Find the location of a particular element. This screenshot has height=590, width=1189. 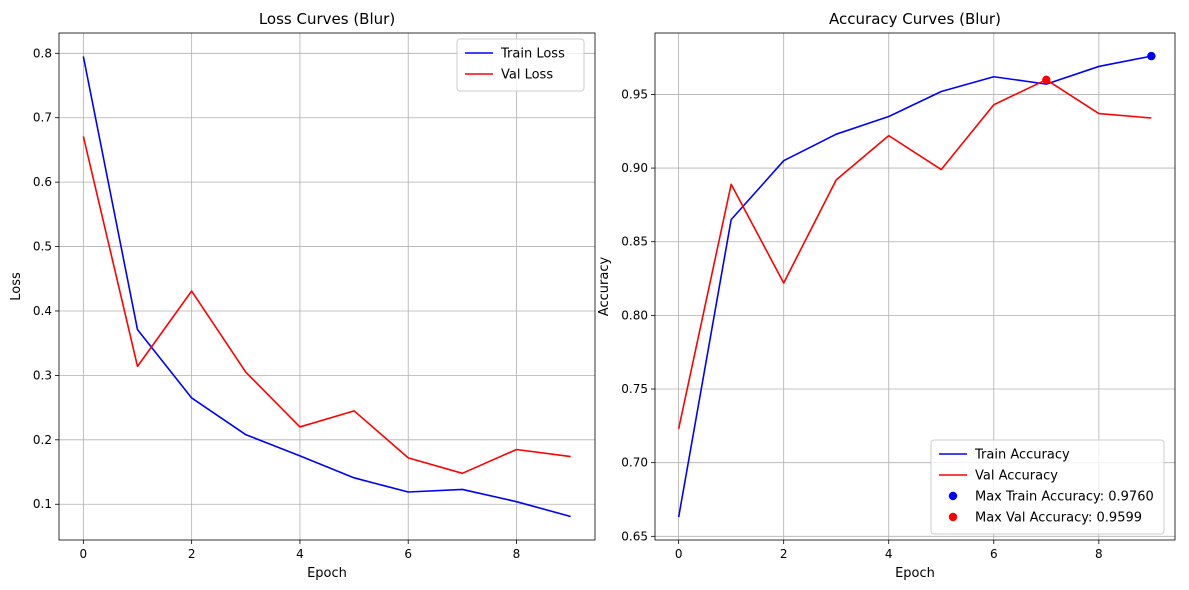

legend-label: Max Val Accuracy: 0.9599 is located at coordinates (1058, 518).